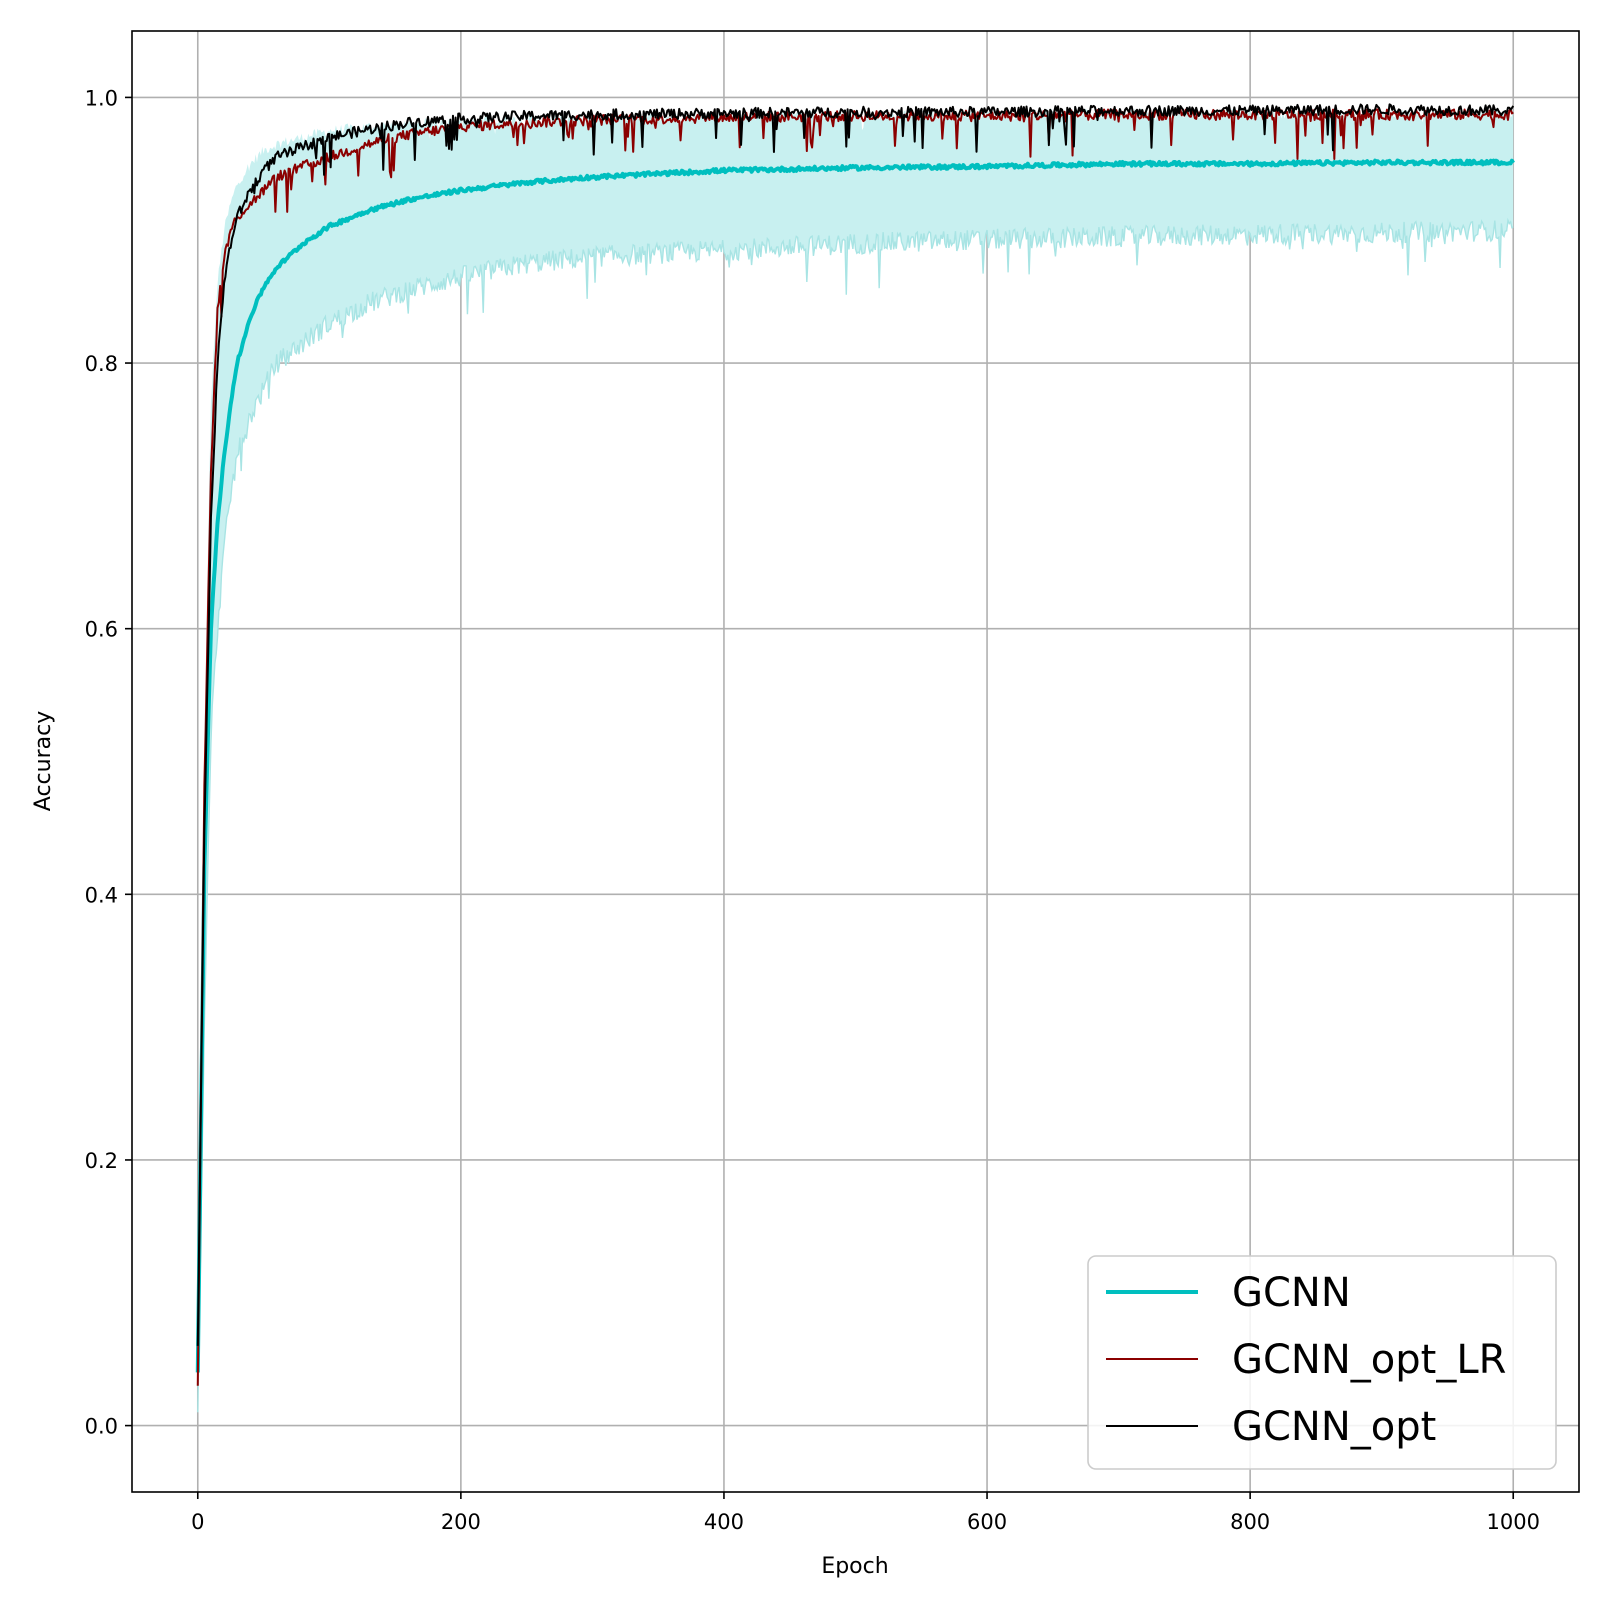  Describe the element at coordinates (1334, 1427) in the screenshot. I see `legend-label-gcnn-opt: GCNN_opt` at that location.